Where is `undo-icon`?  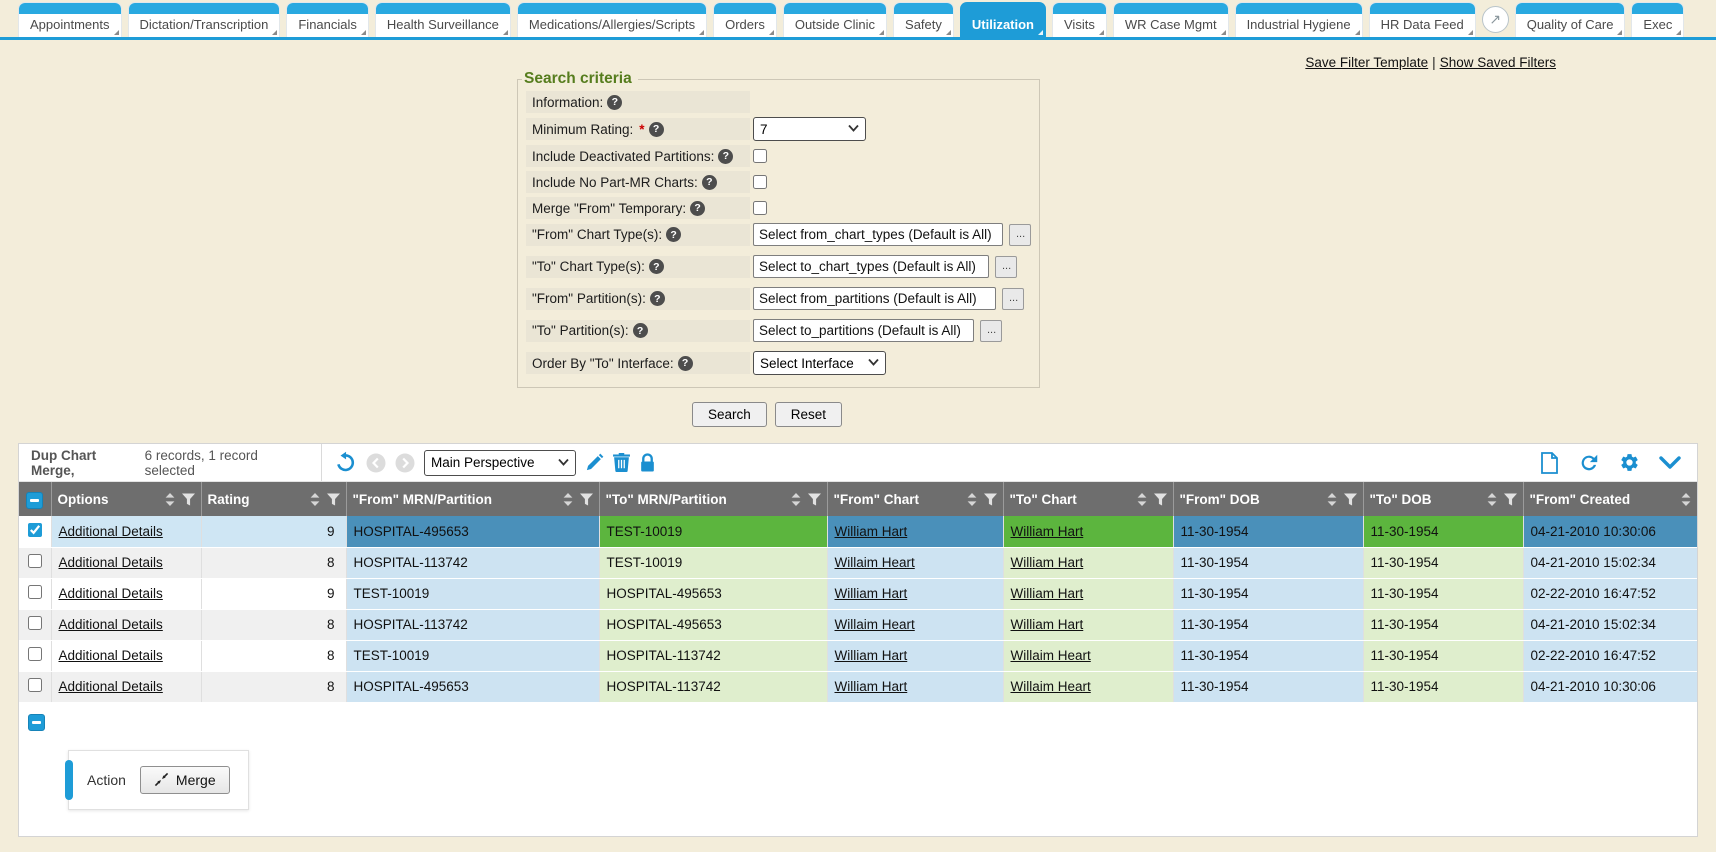 undo-icon is located at coordinates (345, 462).